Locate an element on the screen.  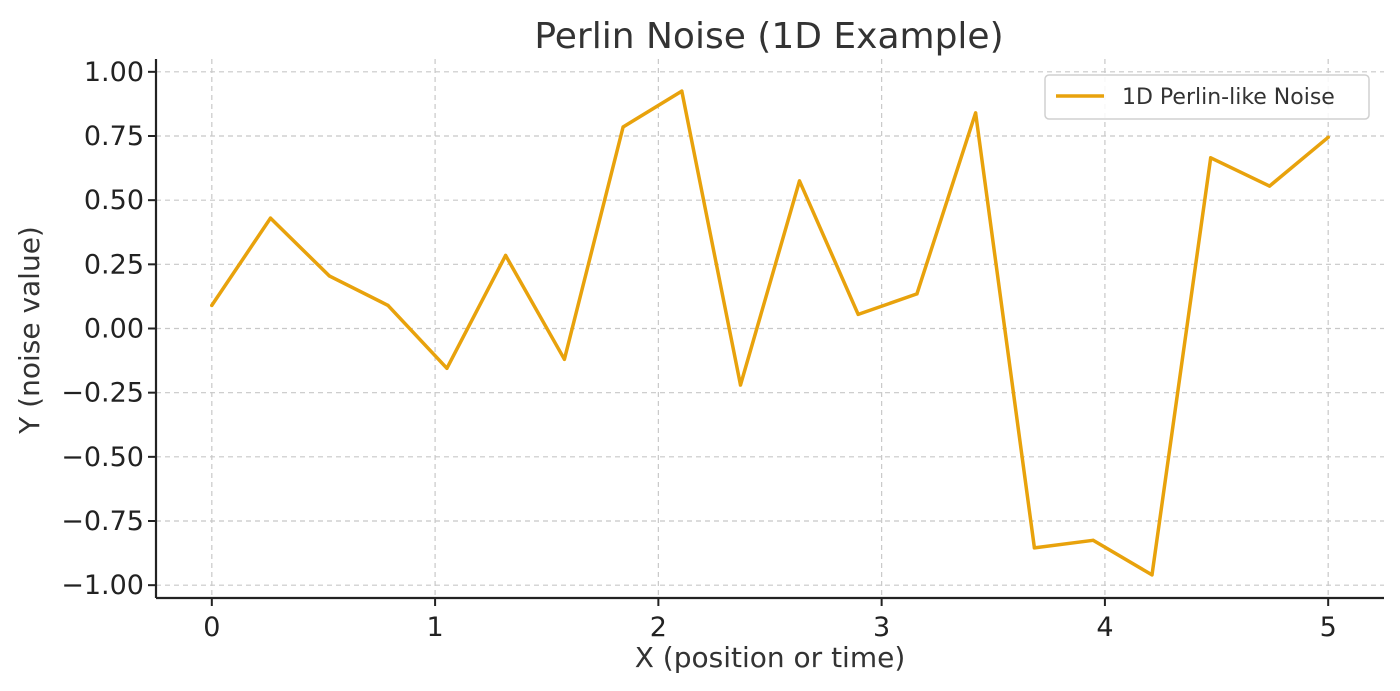
y-tick-label: −0.25 is located at coordinates (102, 393).